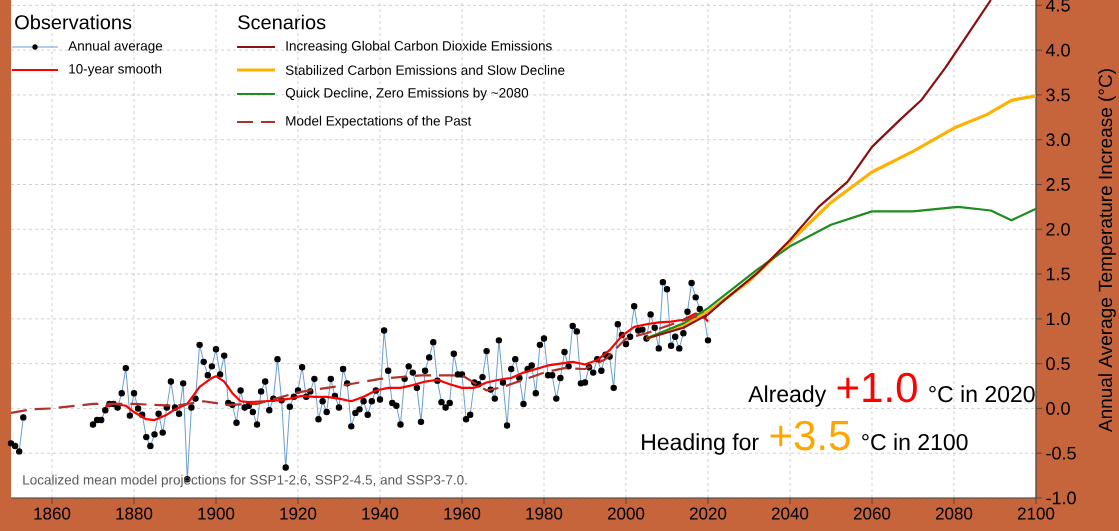 Image resolution: width=1119 pixels, height=531 pixels. I want to click on x-tick-label: 1980, so click(544, 513).